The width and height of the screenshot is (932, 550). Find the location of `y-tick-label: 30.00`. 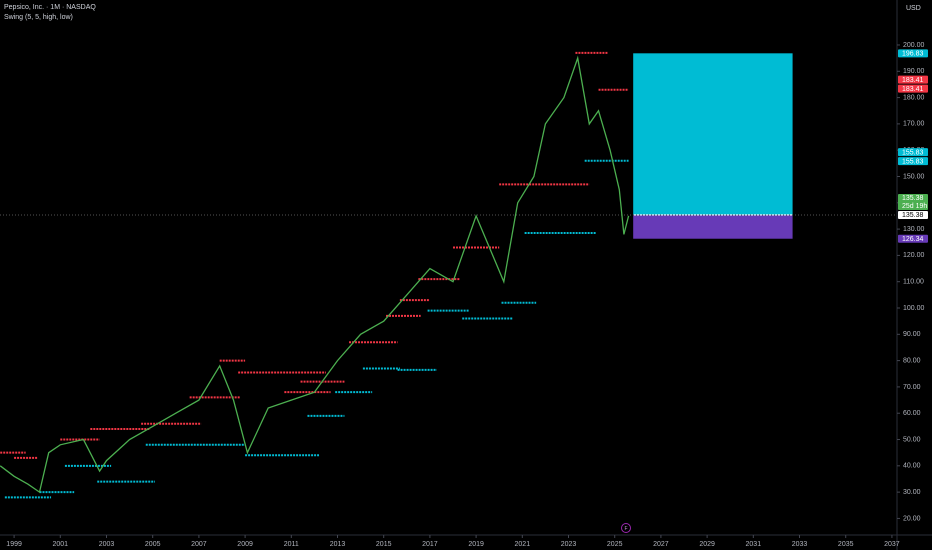

y-tick-label: 30.00 is located at coordinates (912, 492).